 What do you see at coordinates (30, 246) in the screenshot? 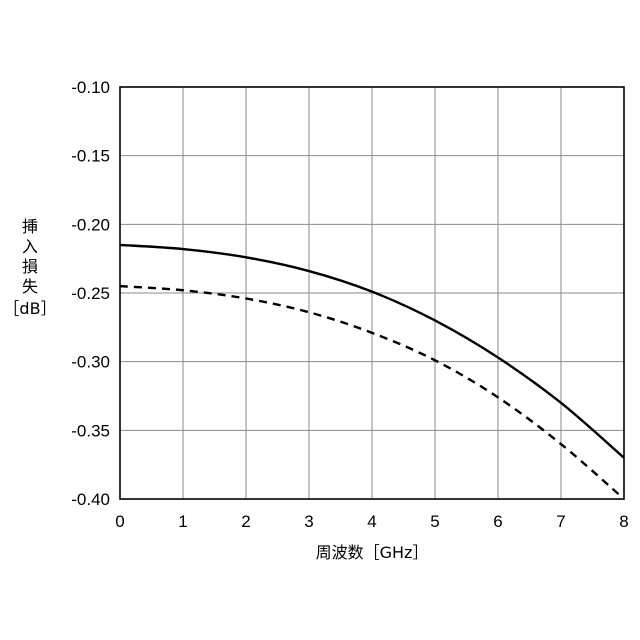
I see `y-axis-label-line: 入` at bounding box center [30, 246].